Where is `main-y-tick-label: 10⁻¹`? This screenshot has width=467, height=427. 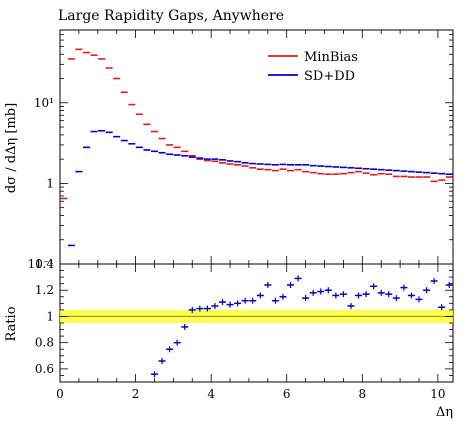 main-y-tick-label: 10⁻¹ is located at coordinates (41, 264).